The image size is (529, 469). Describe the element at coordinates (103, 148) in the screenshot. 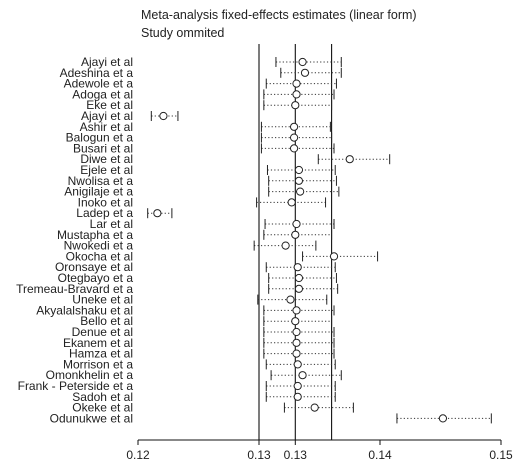

I see `study-label: Busari et al` at that location.